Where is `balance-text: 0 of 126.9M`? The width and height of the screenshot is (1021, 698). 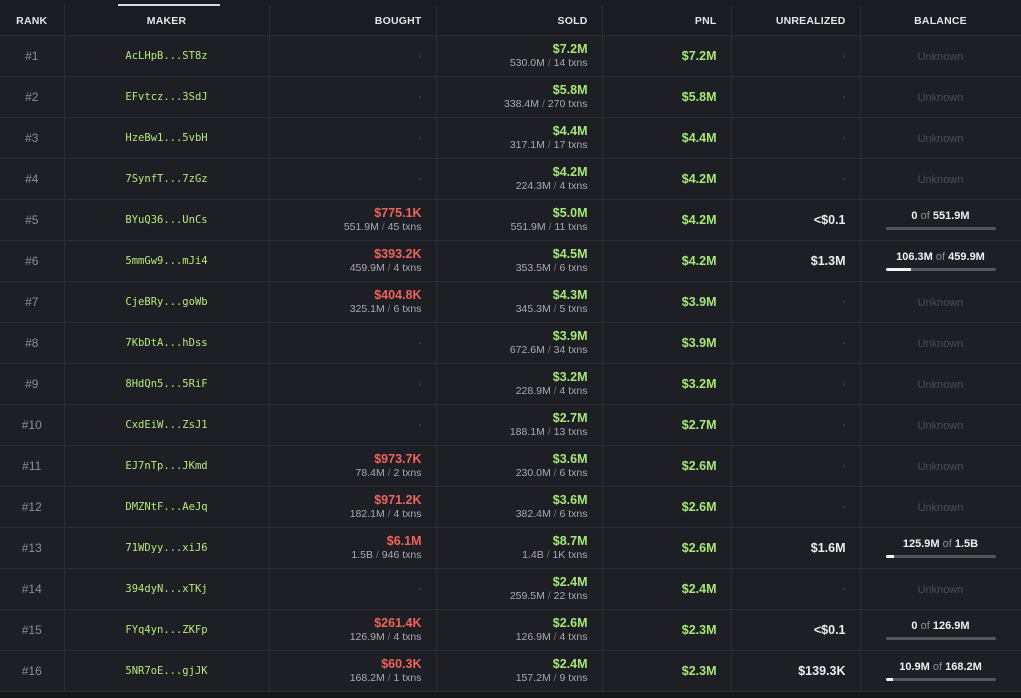 balance-text: 0 of 126.9M is located at coordinates (941, 626).